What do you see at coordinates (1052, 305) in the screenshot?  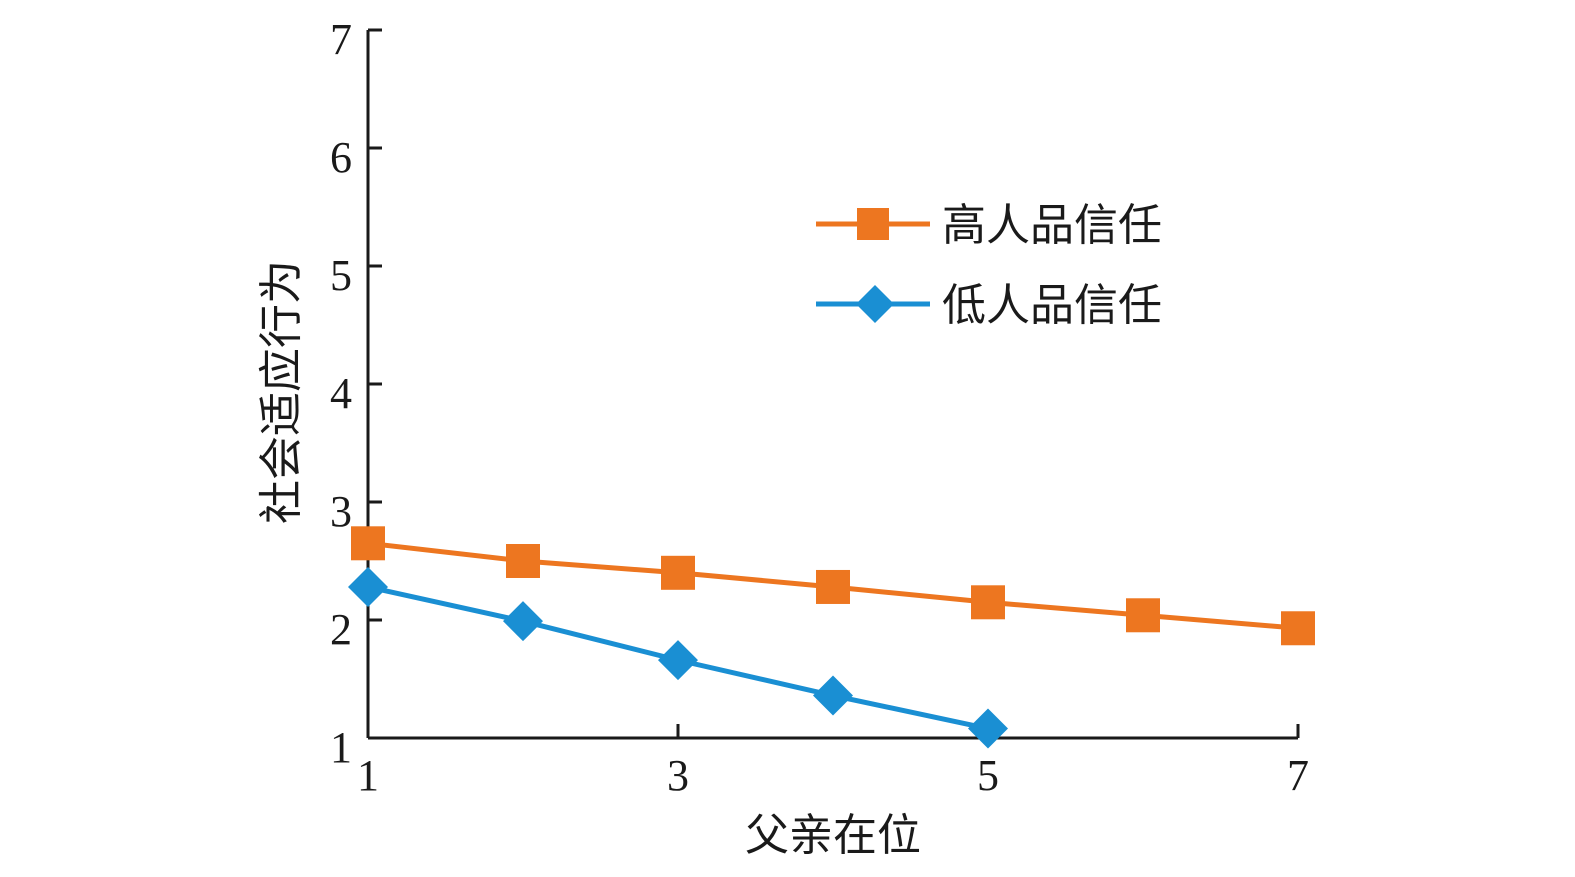 I see `legend-label-low-trust: 低人品信任` at bounding box center [1052, 305].